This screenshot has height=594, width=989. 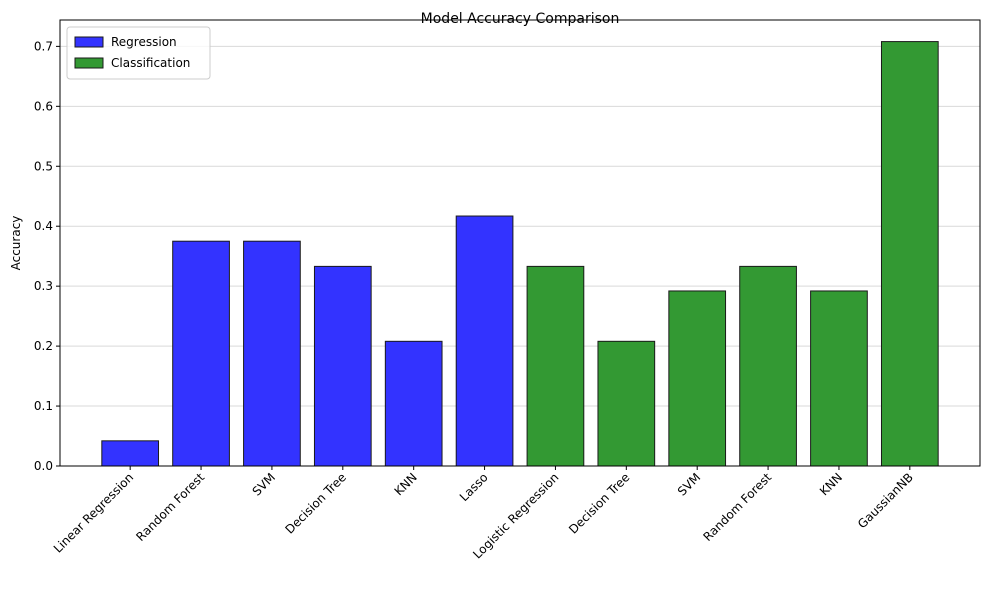 I want to click on chart-title: Model Accuracy Comparison, so click(x=520, y=19).